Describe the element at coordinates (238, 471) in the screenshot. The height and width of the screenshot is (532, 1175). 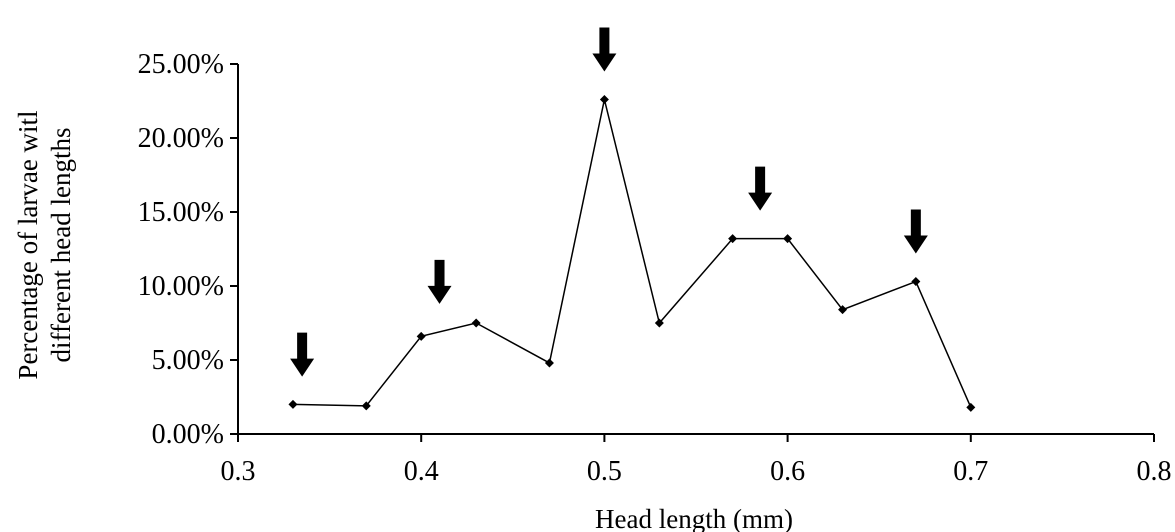
I see `x-tick-label: 0.3` at that location.